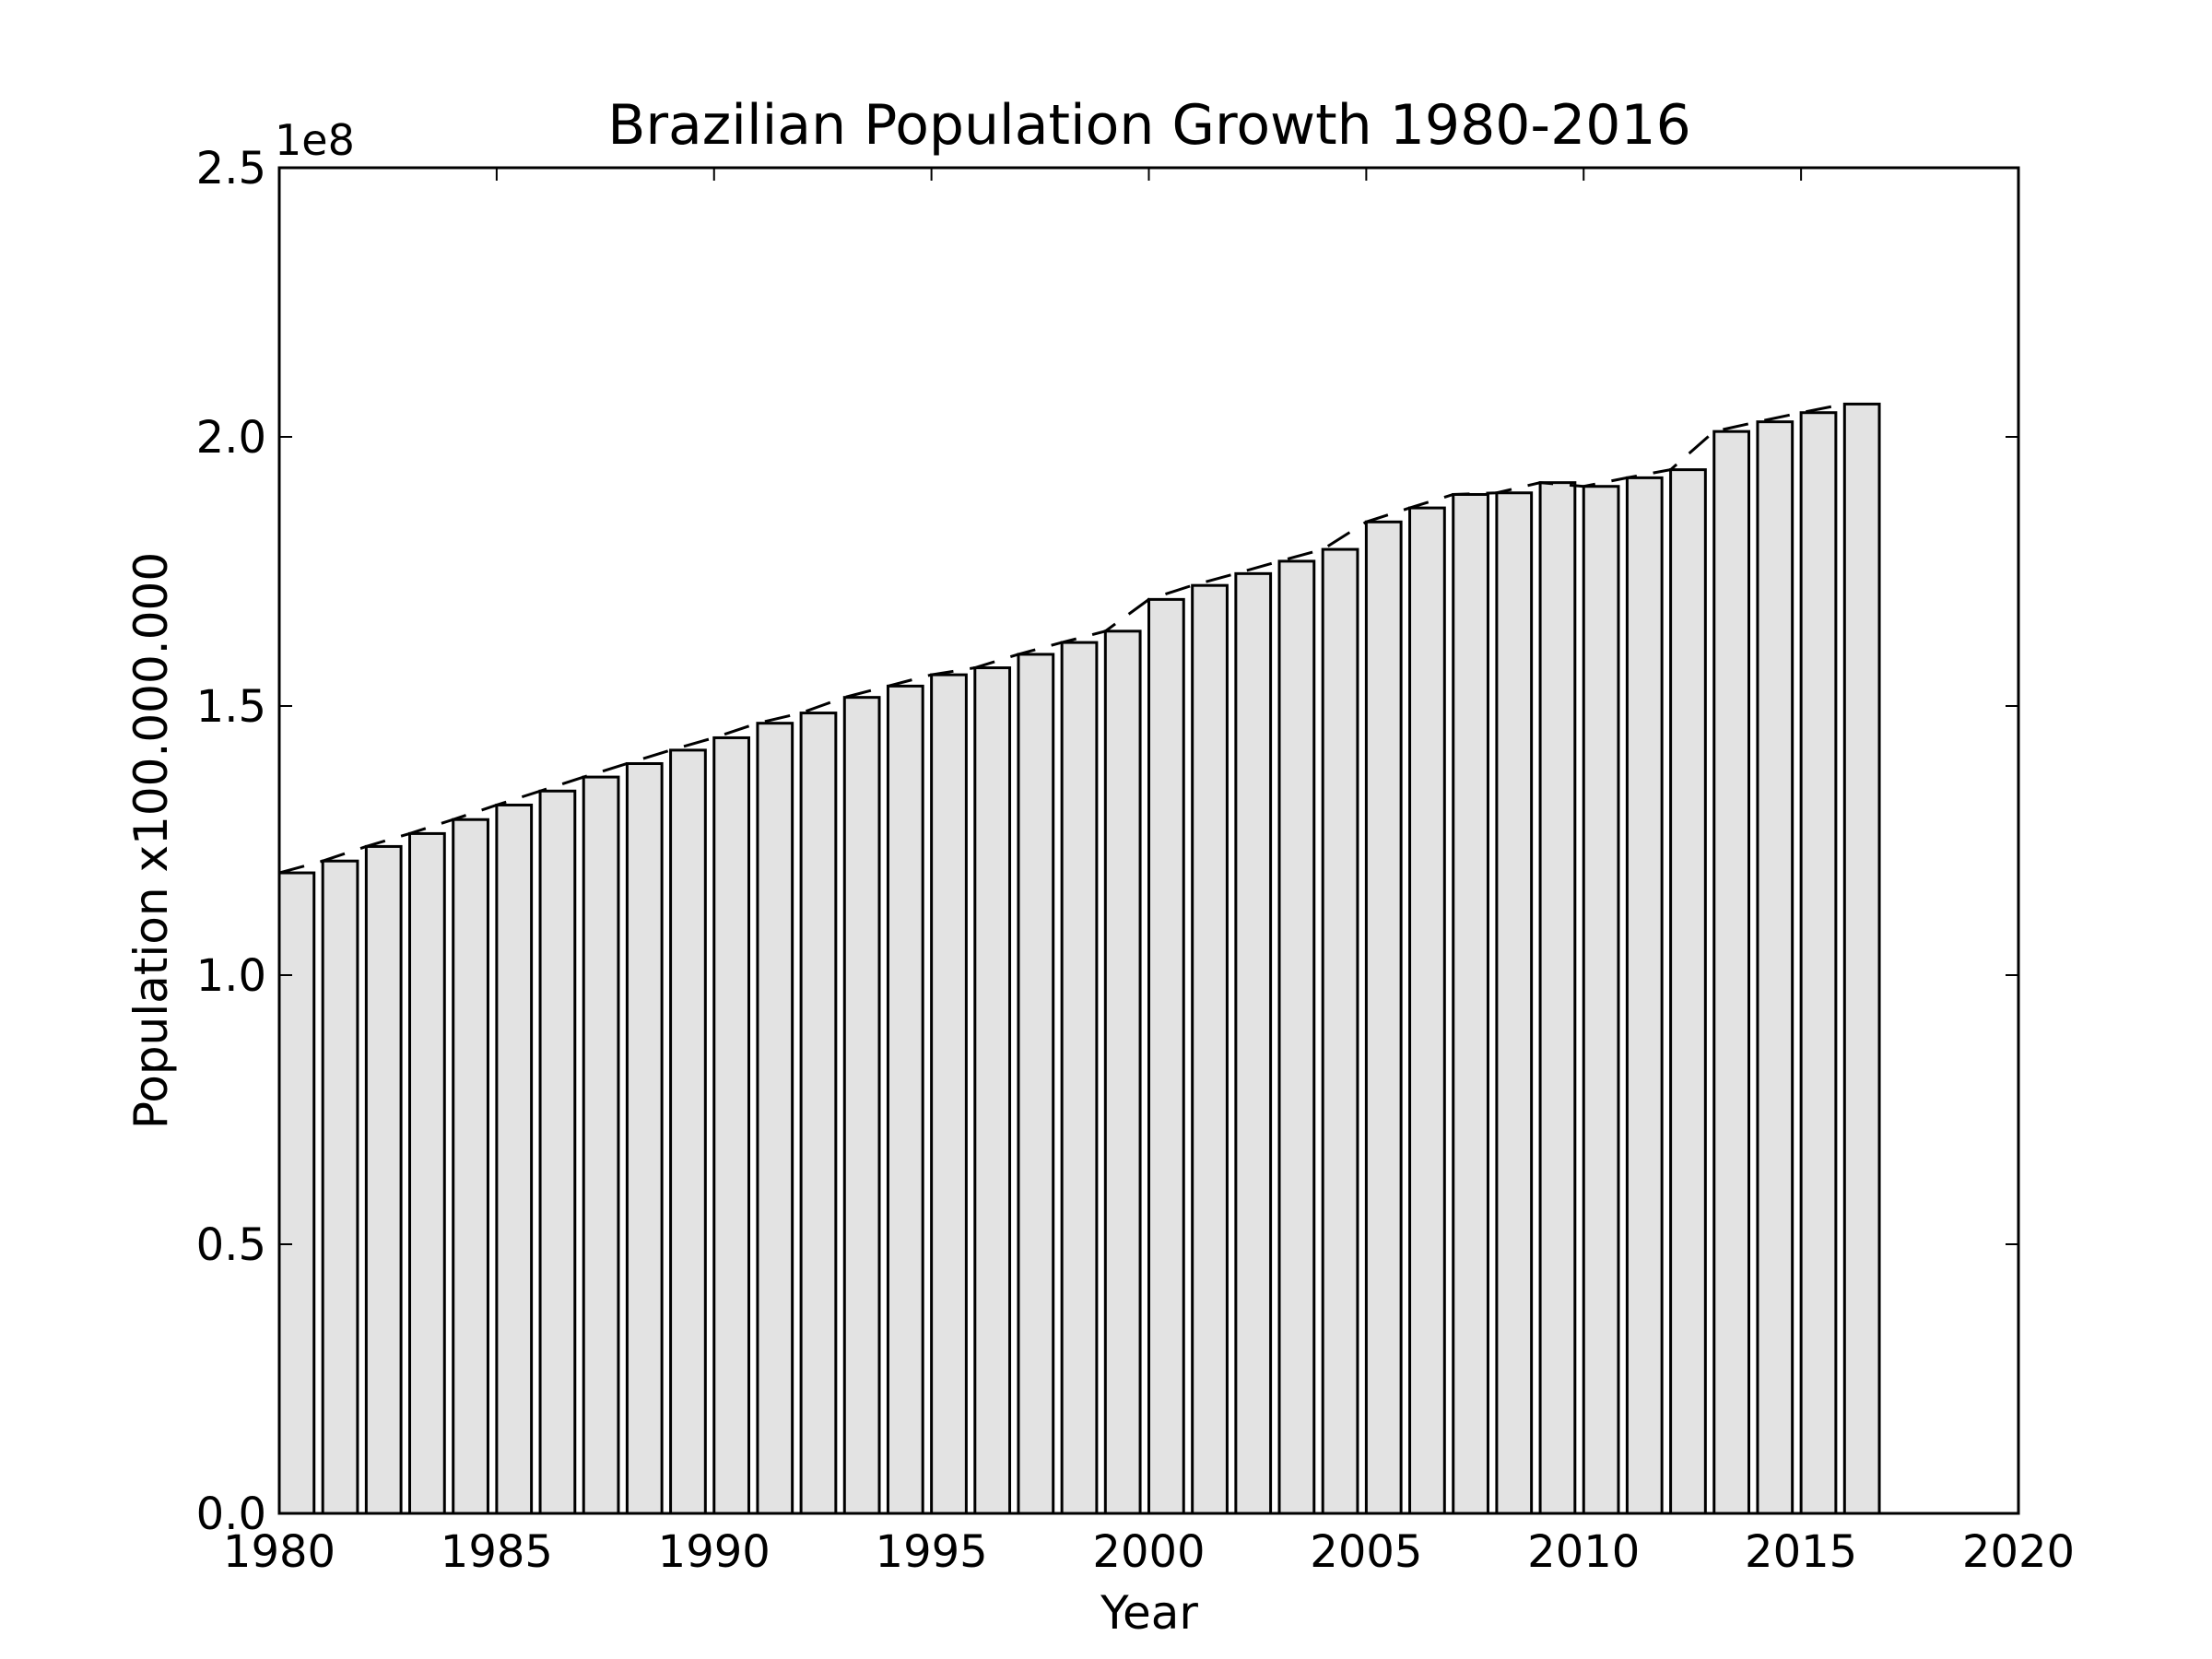  What do you see at coordinates (1601, 1000) in the screenshot?
I see `bar-2010` at bounding box center [1601, 1000].